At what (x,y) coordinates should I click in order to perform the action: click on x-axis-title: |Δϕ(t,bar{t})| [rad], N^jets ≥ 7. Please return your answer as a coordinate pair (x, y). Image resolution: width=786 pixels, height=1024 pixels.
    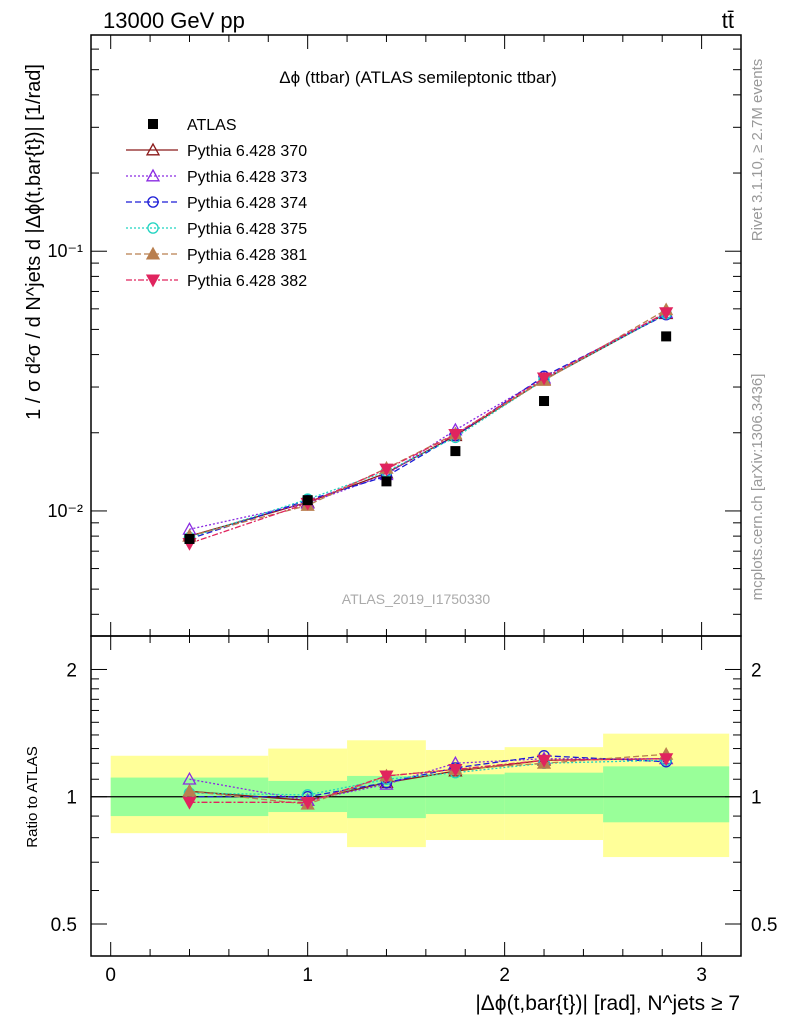
    Looking at the image, I should click on (607, 1003).